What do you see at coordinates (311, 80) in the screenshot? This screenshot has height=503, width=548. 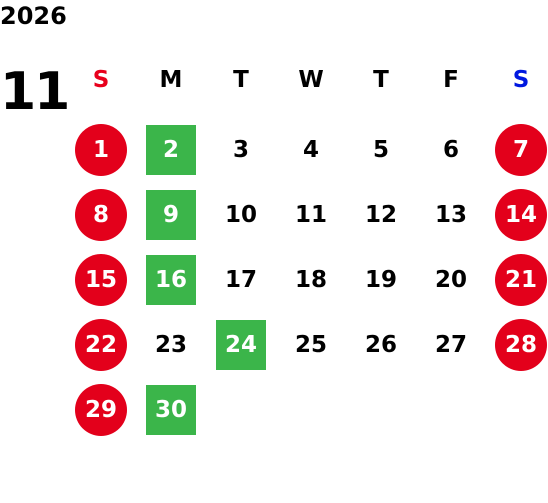 I see `weekday-label: W` at bounding box center [311, 80].